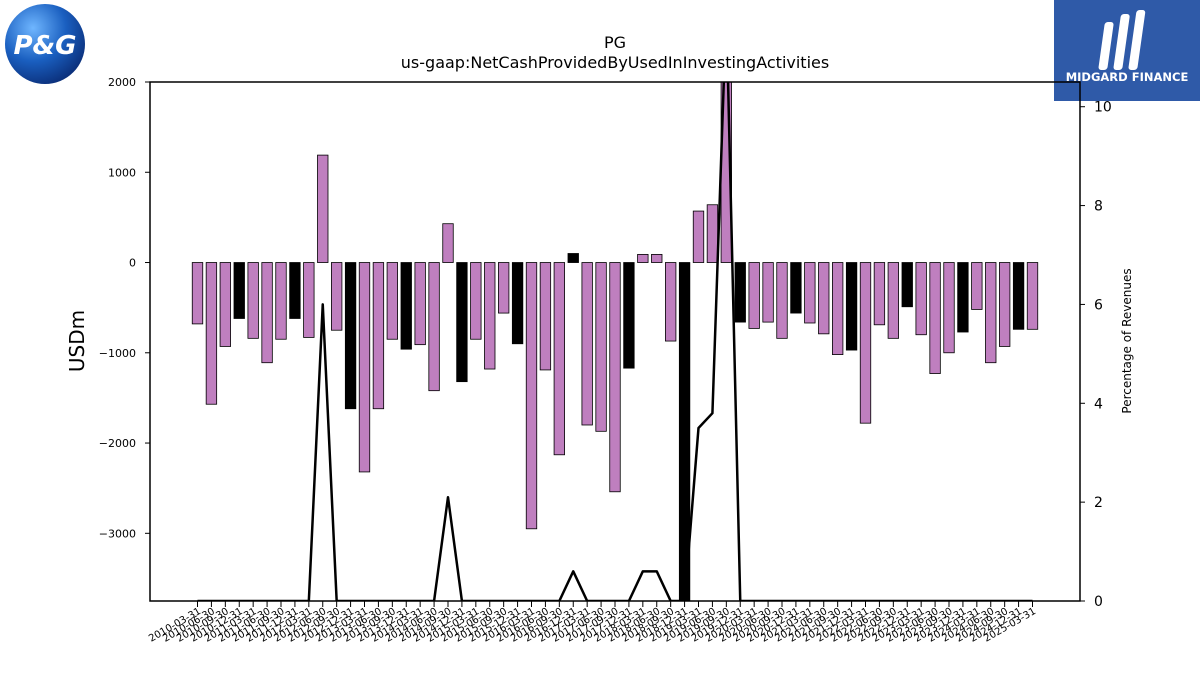 This screenshot has width=1200, height=675. What do you see at coordinates (117, 353) in the screenshot?
I see `y-tick-label: −1000` at bounding box center [117, 353].